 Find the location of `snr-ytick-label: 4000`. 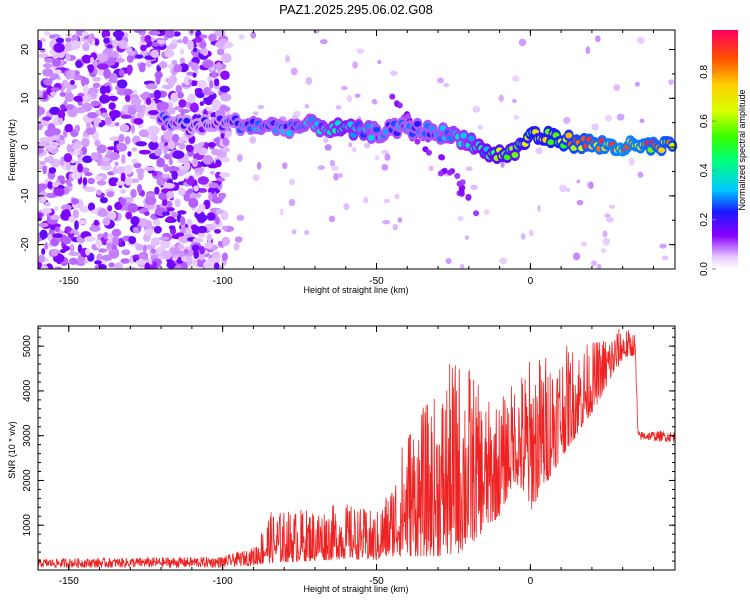

snr-ytick-label: 4000 is located at coordinates (27, 390).